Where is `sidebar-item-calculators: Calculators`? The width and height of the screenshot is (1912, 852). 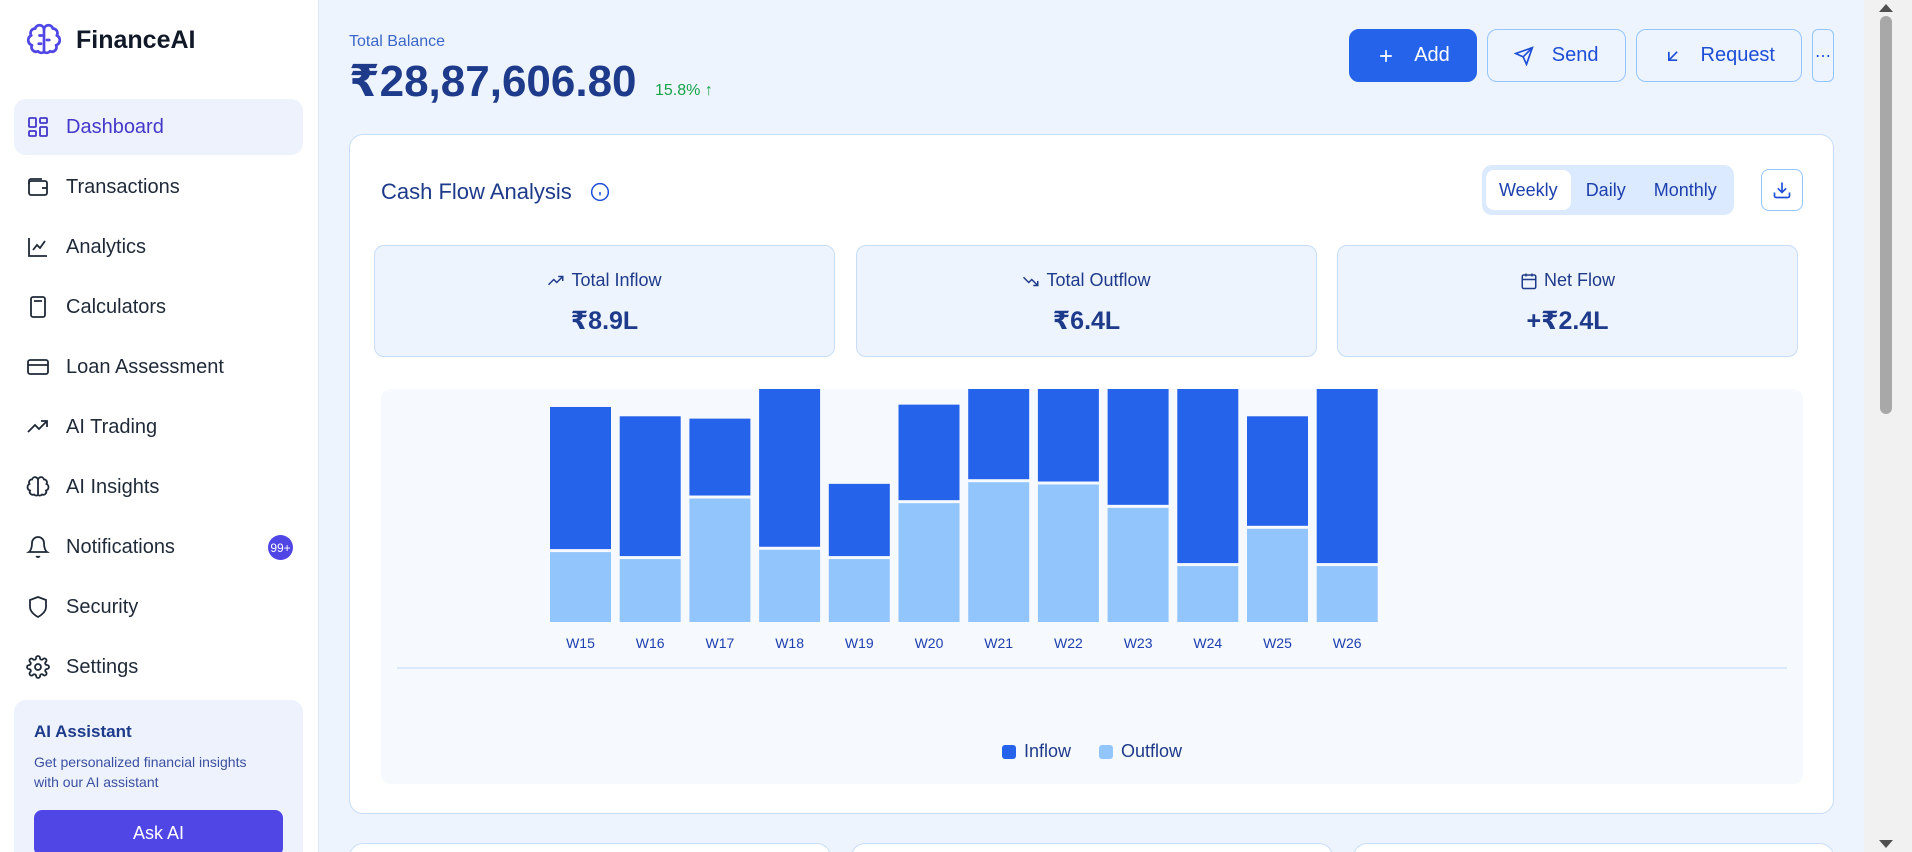
sidebar-item-calculators: Calculators is located at coordinates (158, 307).